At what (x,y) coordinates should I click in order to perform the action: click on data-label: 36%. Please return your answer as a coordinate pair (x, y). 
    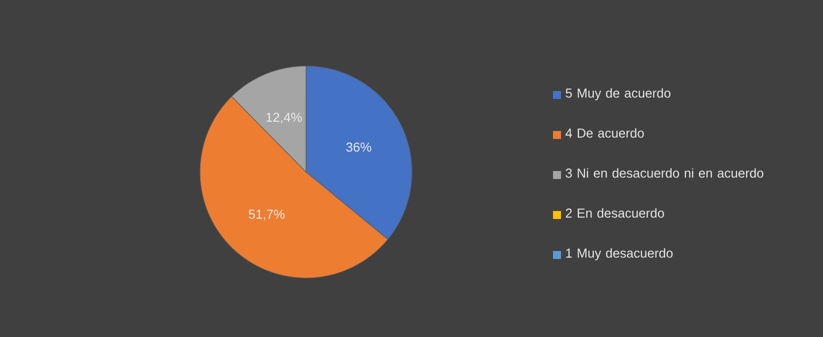
    Looking at the image, I should click on (359, 147).